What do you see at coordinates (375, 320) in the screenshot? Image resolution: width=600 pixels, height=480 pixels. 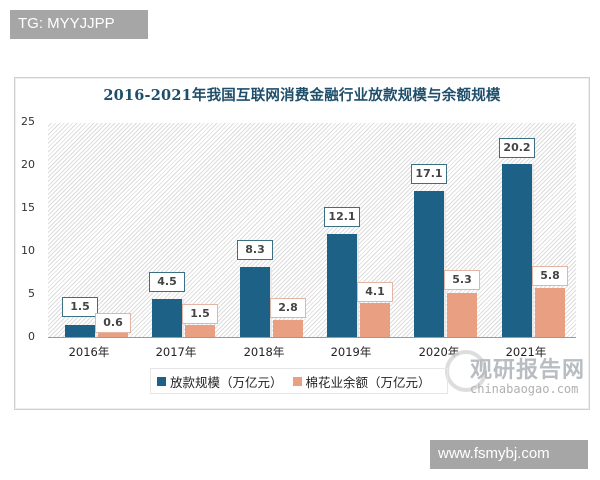 I see `bar-balance-2019` at bounding box center [375, 320].